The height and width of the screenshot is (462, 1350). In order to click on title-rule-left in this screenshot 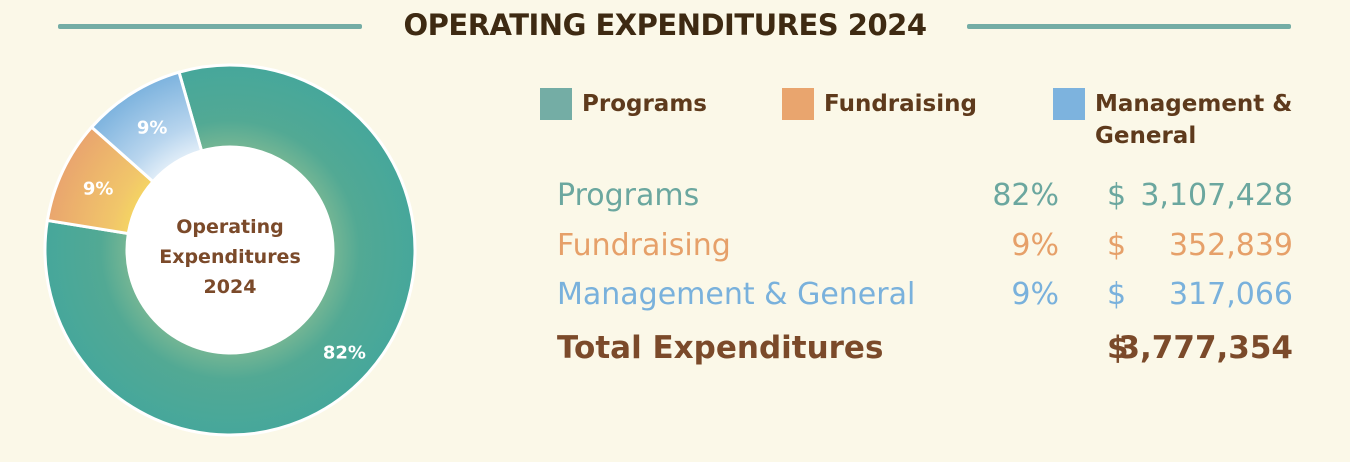, I will do `click(210, 26)`.